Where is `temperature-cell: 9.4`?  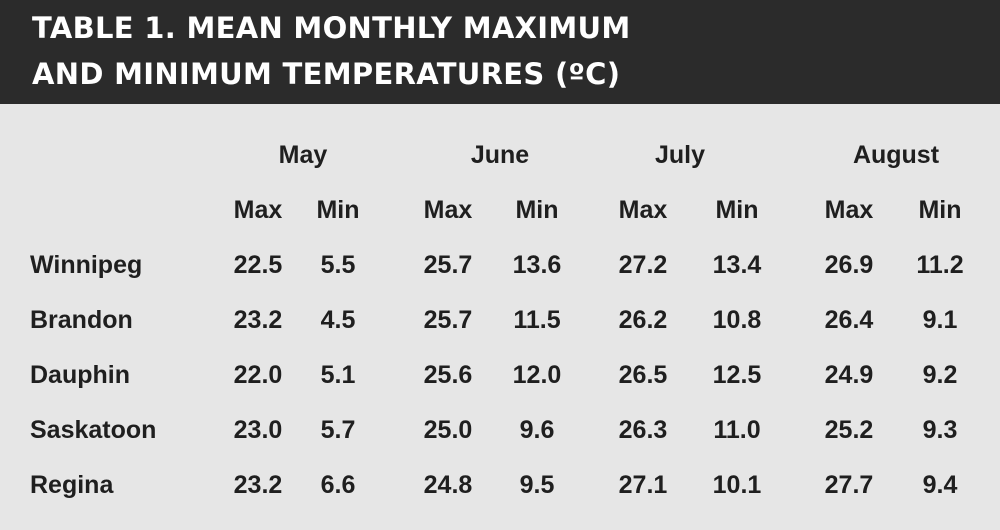
temperature-cell: 9.4 is located at coordinates (940, 485).